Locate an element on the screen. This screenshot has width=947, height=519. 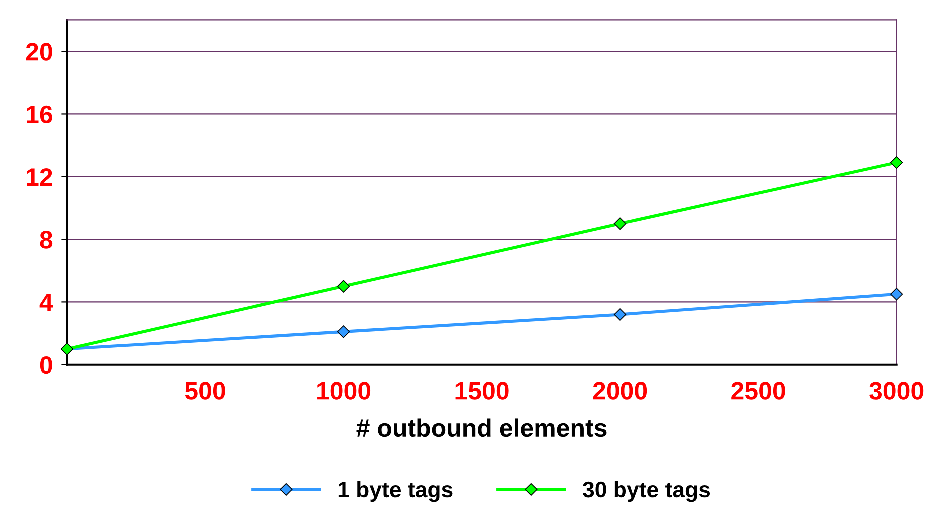
x-tick-label: 500 is located at coordinates (205, 391).